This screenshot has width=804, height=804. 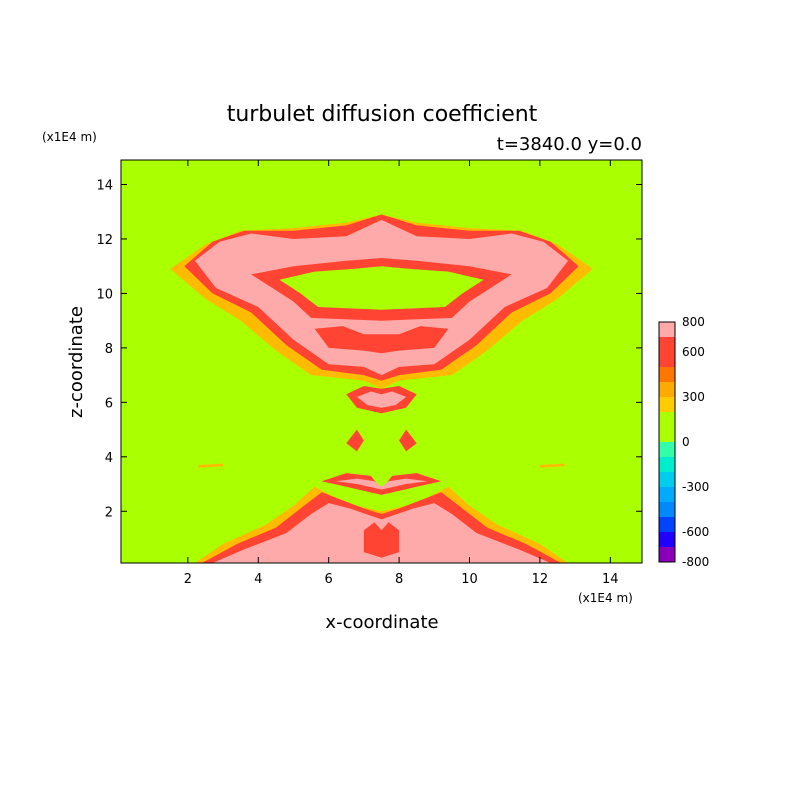 I want to click on colorbar-label: 0, so click(x=686, y=442).